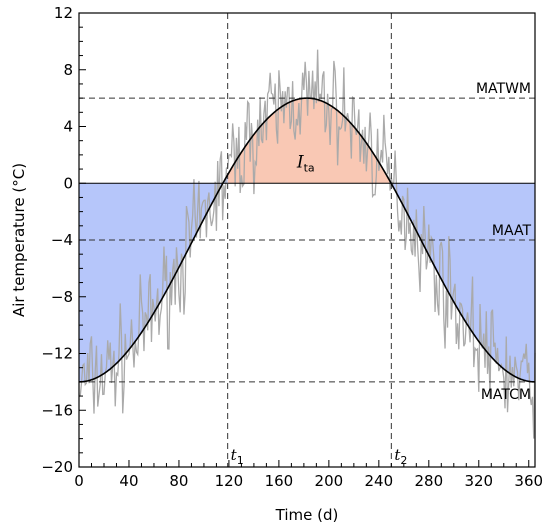 Image resolution: width=544 pixels, height=528 pixels. Describe the element at coordinates (63, 13) in the screenshot. I see `y-tick-label: 12` at that location.